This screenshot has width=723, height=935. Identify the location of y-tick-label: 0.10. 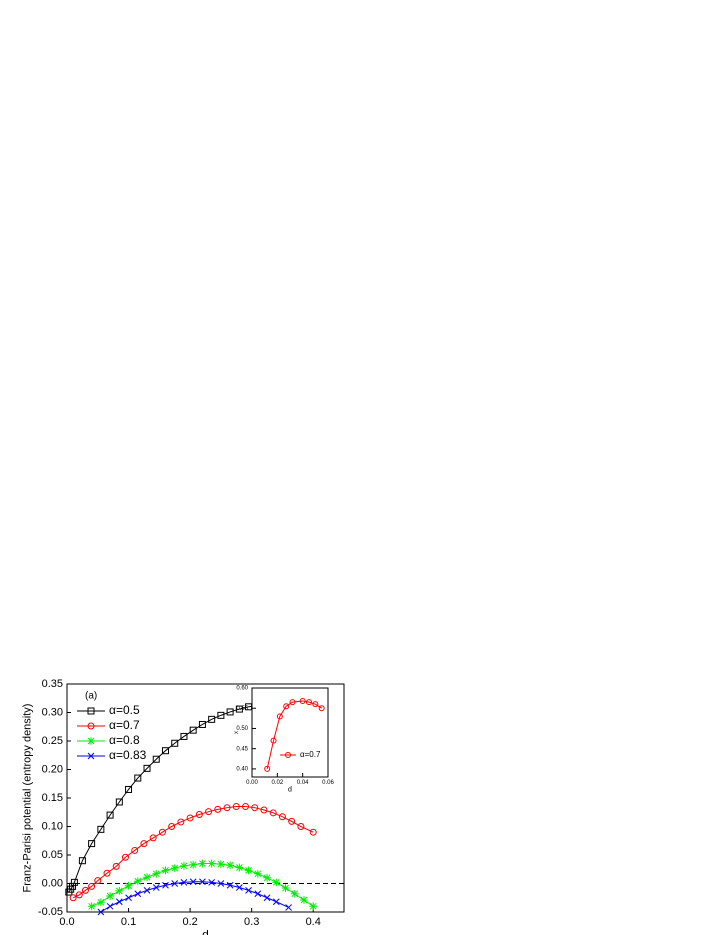
(52, 826).